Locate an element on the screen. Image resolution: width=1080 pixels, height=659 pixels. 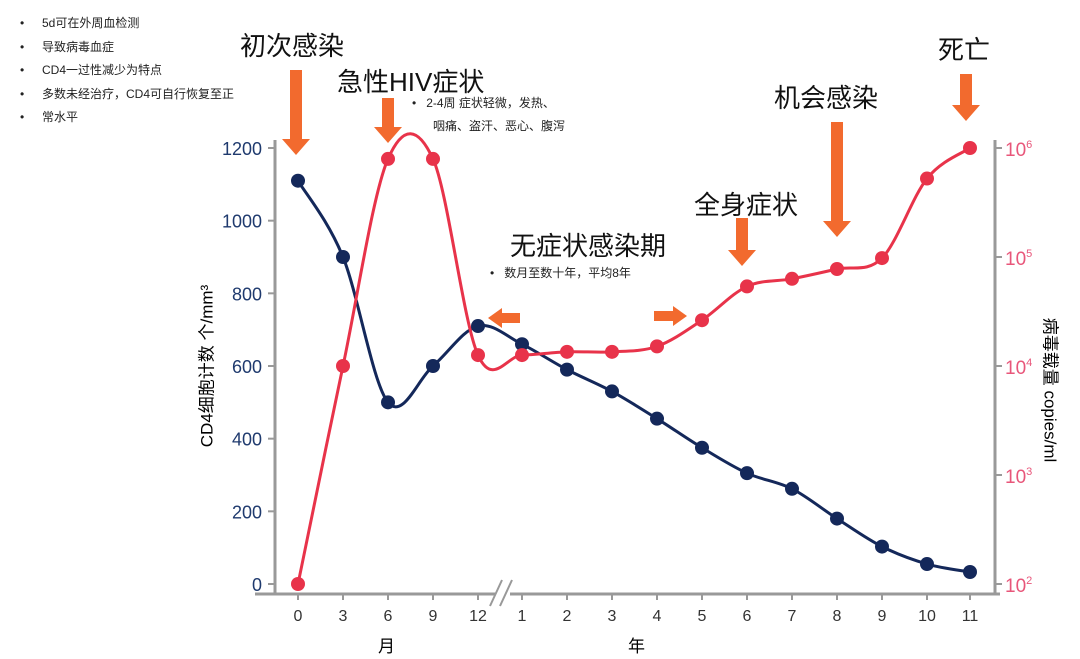
left-tick-label: 0 is located at coordinates (257, 585).